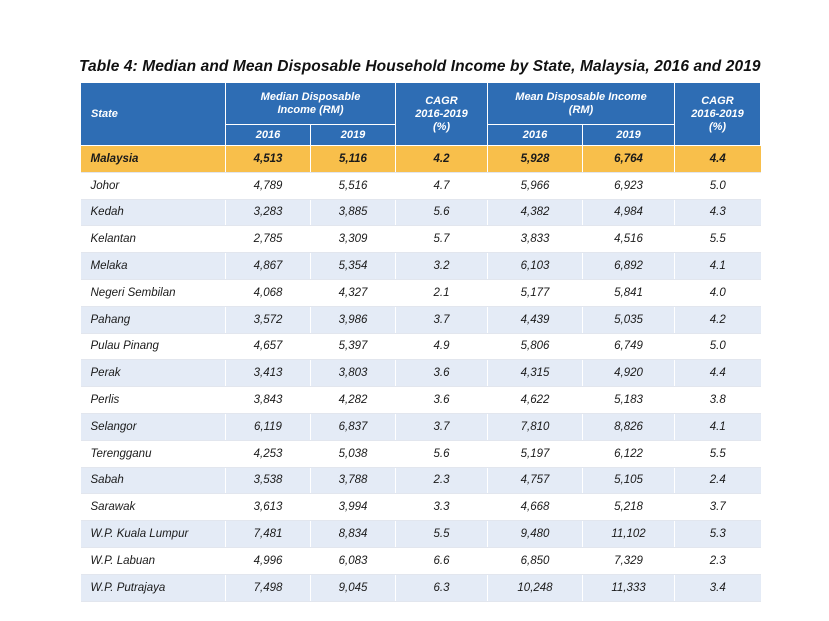  I want to click on median-cagr-period: 2016-2019, so click(441, 113).